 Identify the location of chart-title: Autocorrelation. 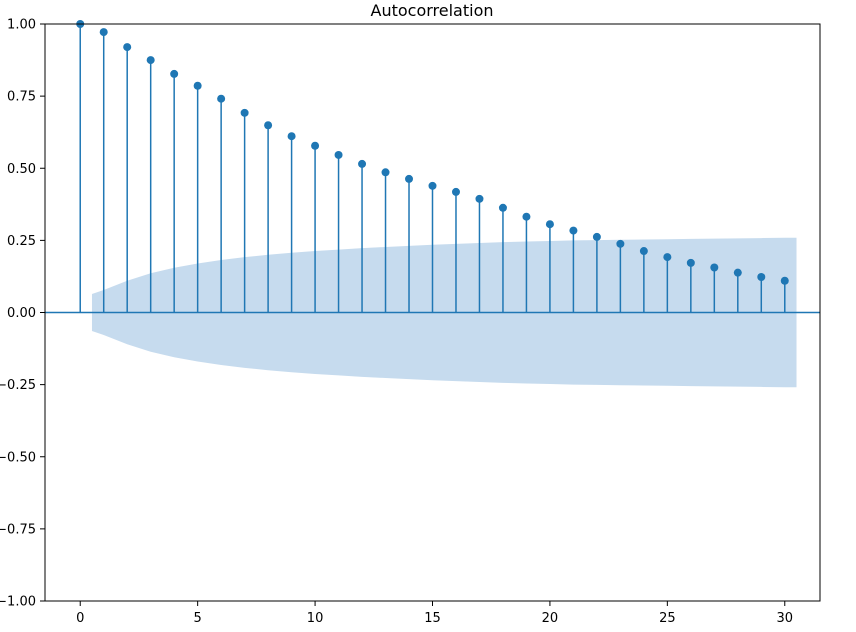
(432, 10).